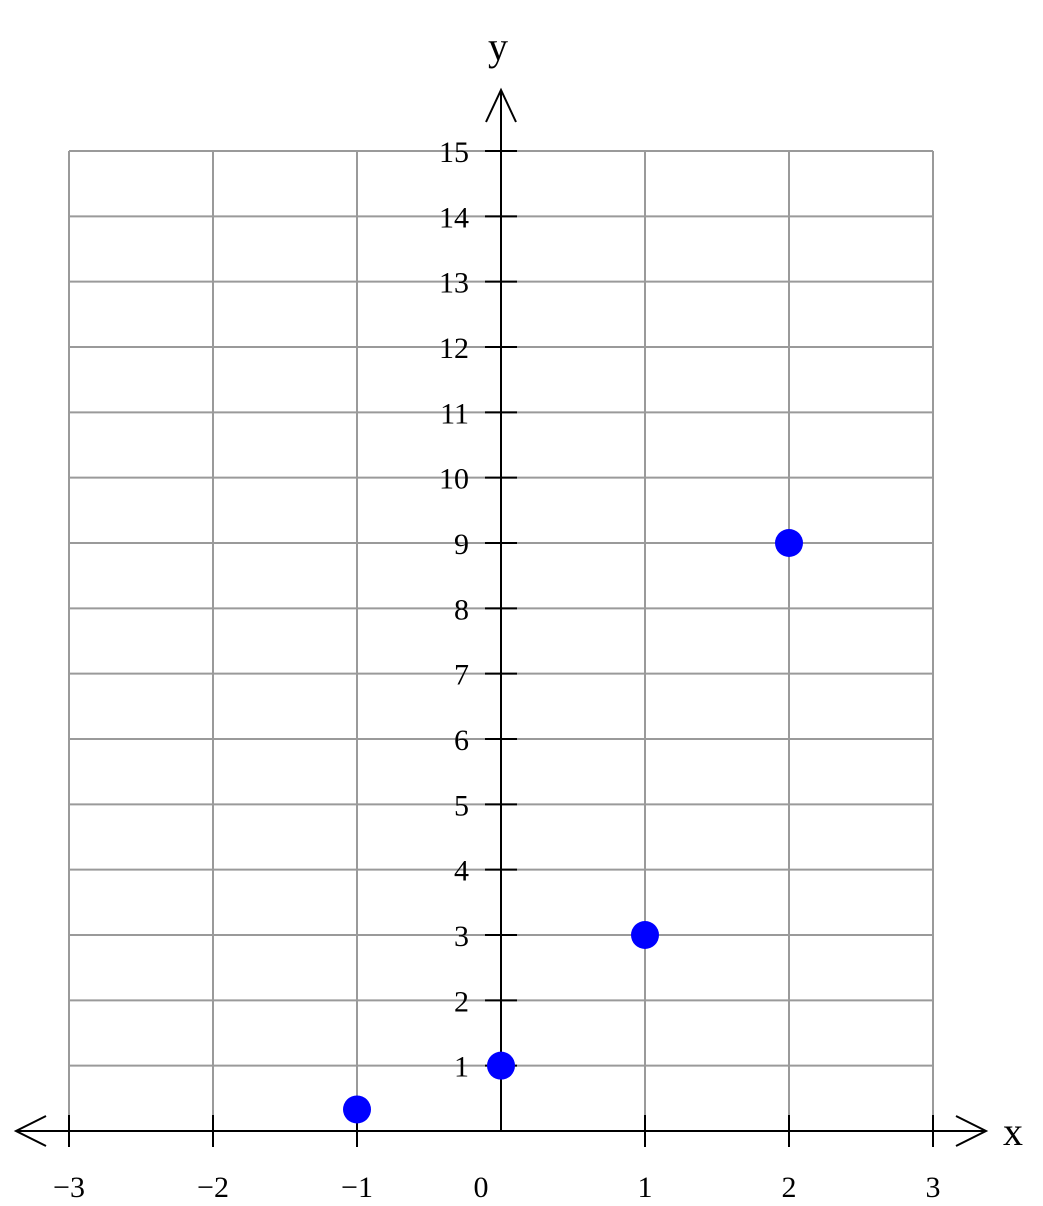 The height and width of the screenshot is (1206, 1043). I want to click on x-axis-label: x, so click(1013, 1131).